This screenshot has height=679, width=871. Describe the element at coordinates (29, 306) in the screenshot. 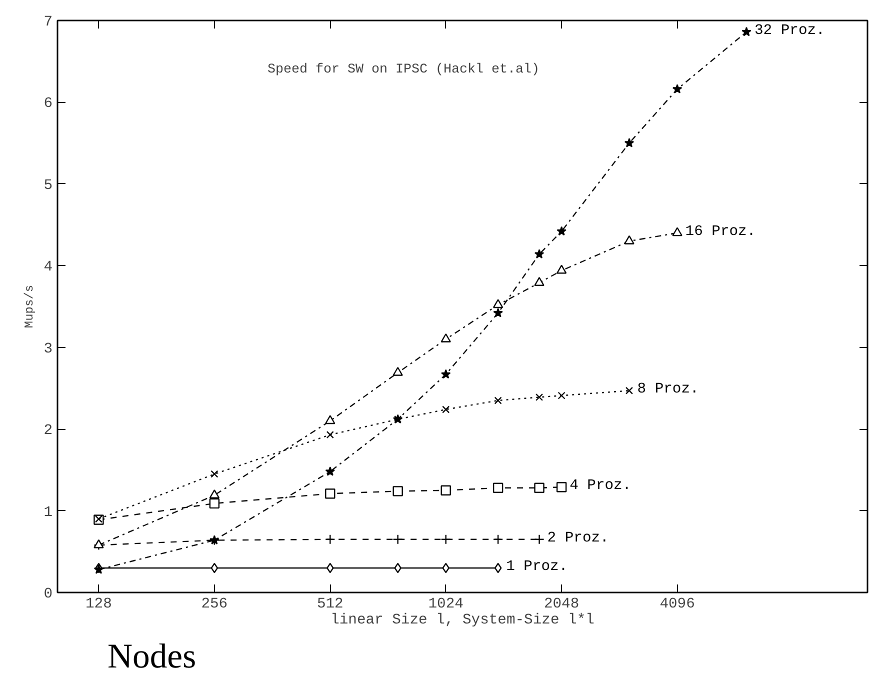

I see `y-axis-title: Mups/s` at that location.